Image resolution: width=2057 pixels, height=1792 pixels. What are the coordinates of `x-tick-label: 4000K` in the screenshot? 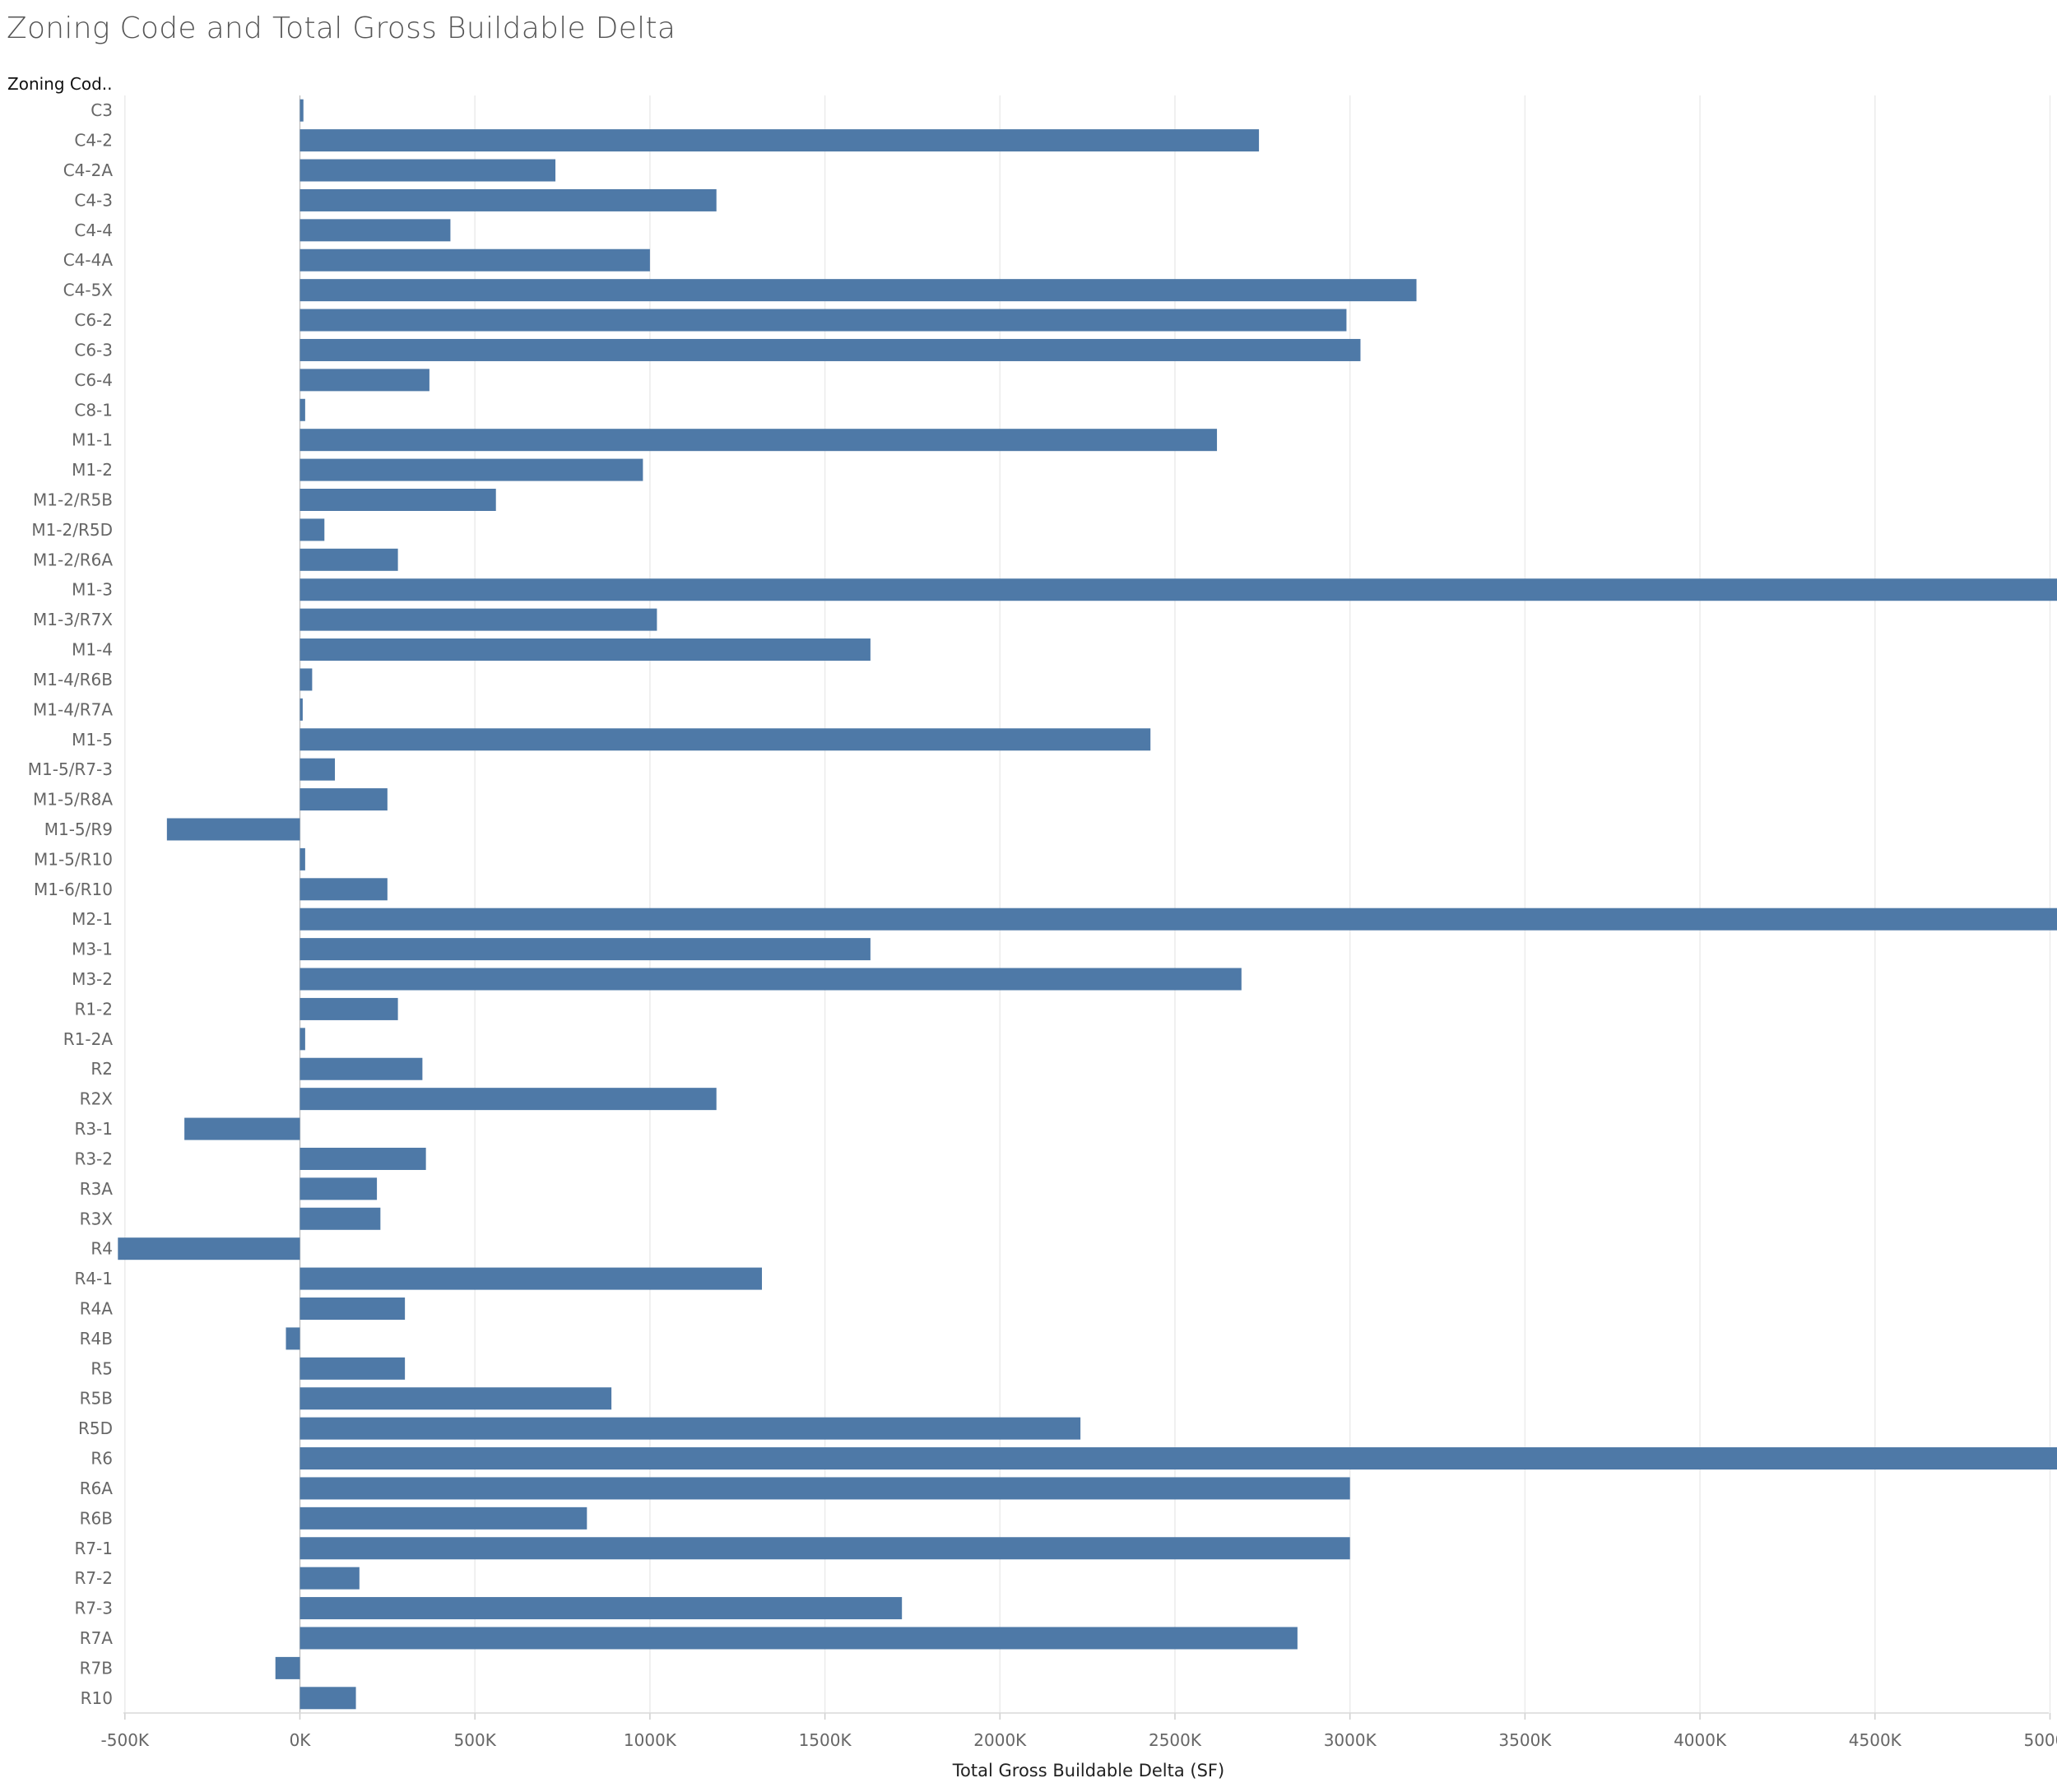 It's located at (1700, 1740).